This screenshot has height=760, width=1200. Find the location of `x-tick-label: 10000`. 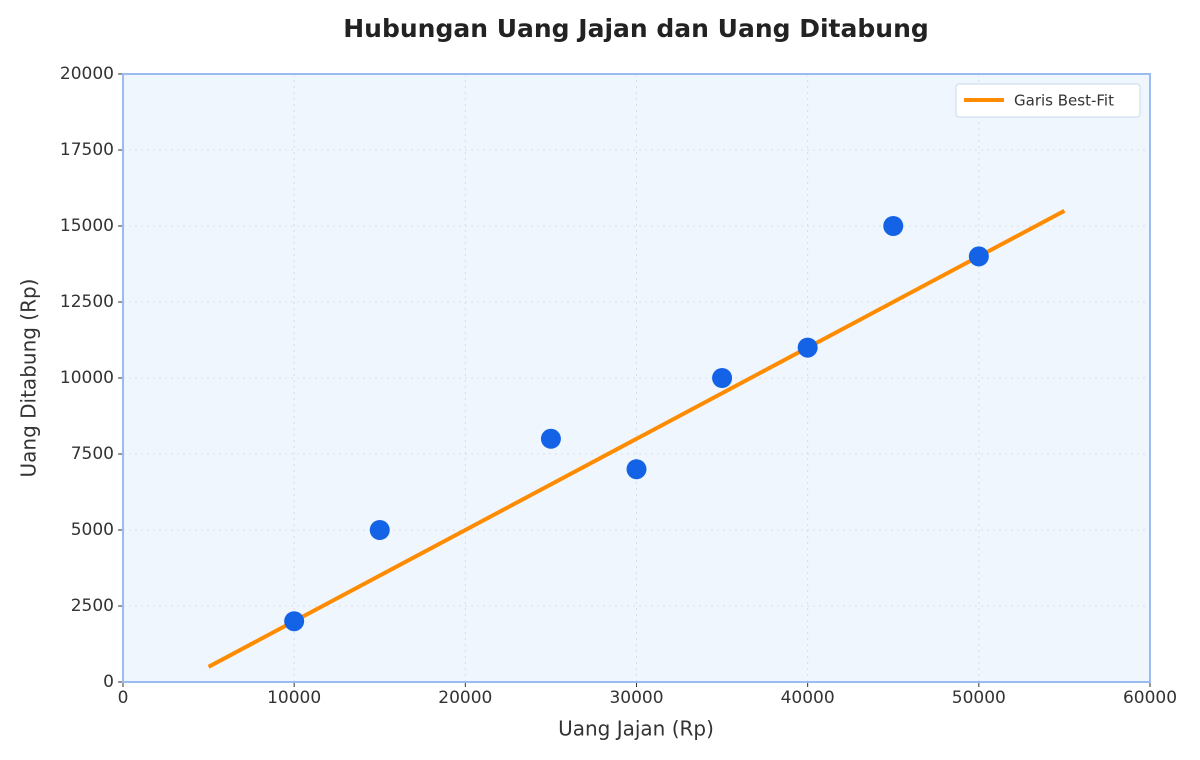

x-tick-label: 10000 is located at coordinates (294, 698).